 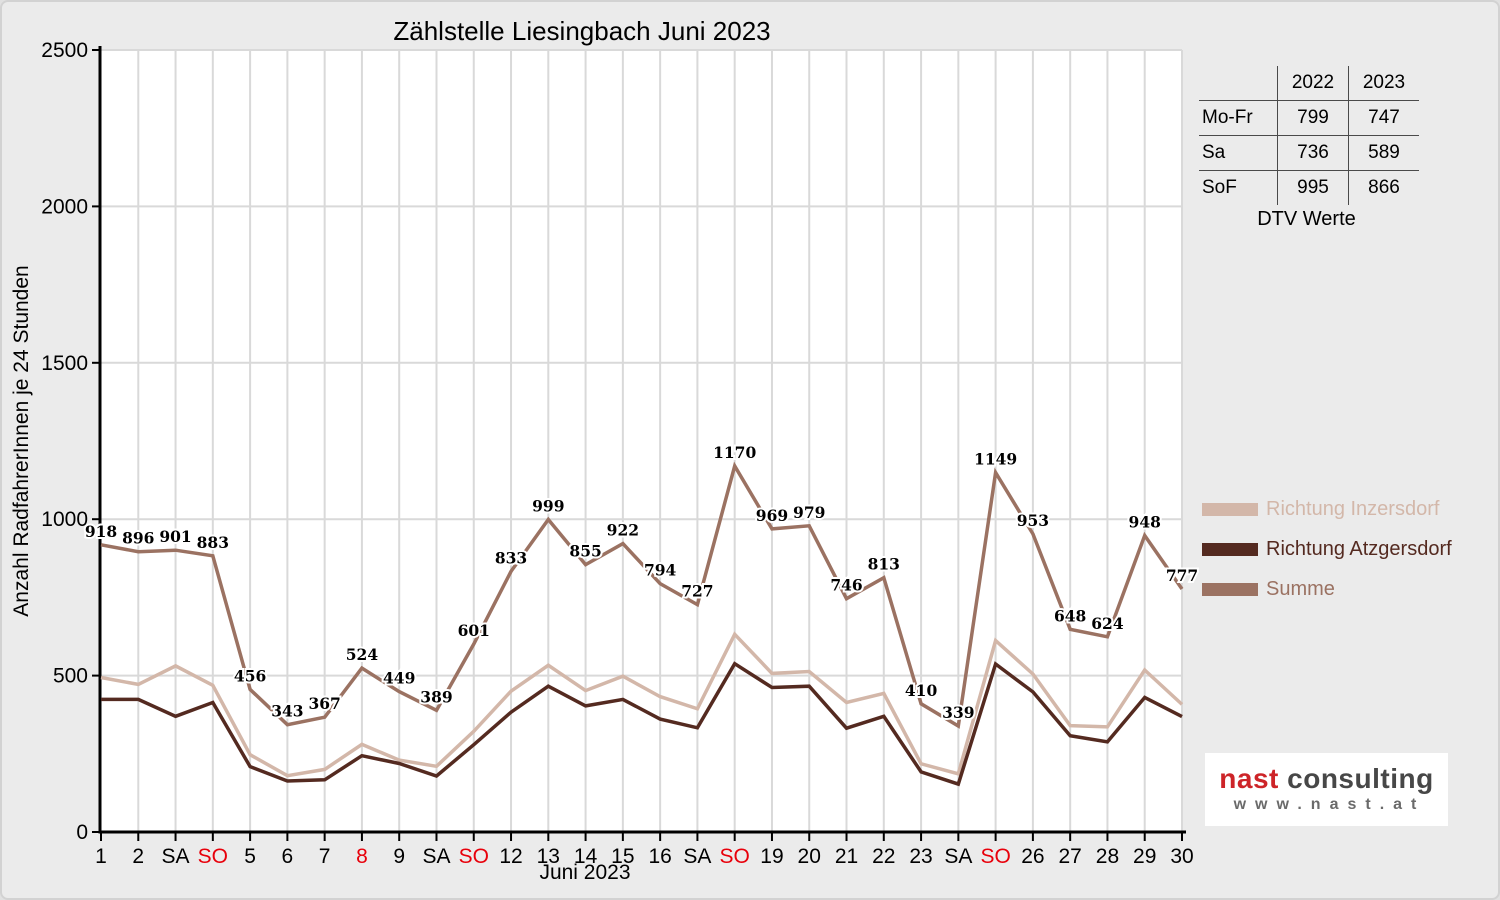 What do you see at coordinates (586, 856) in the screenshot?
I see `x-tick-label: 14` at bounding box center [586, 856].